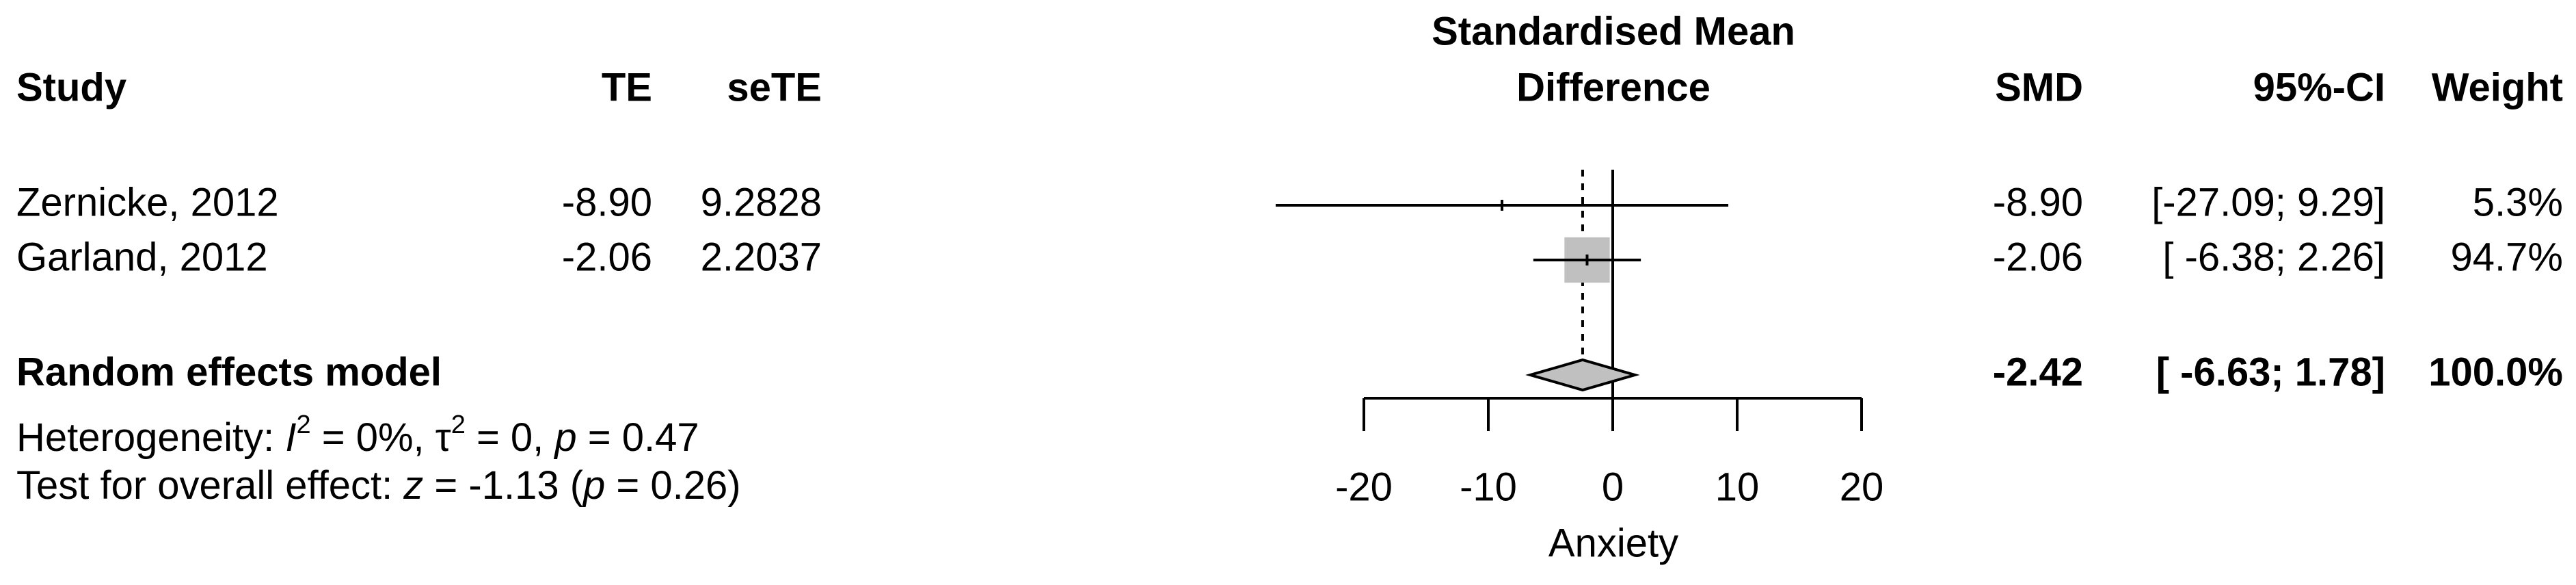  Describe the element at coordinates (1488, 487) in the screenshot. I see `x-tick-label: -10` at that location.